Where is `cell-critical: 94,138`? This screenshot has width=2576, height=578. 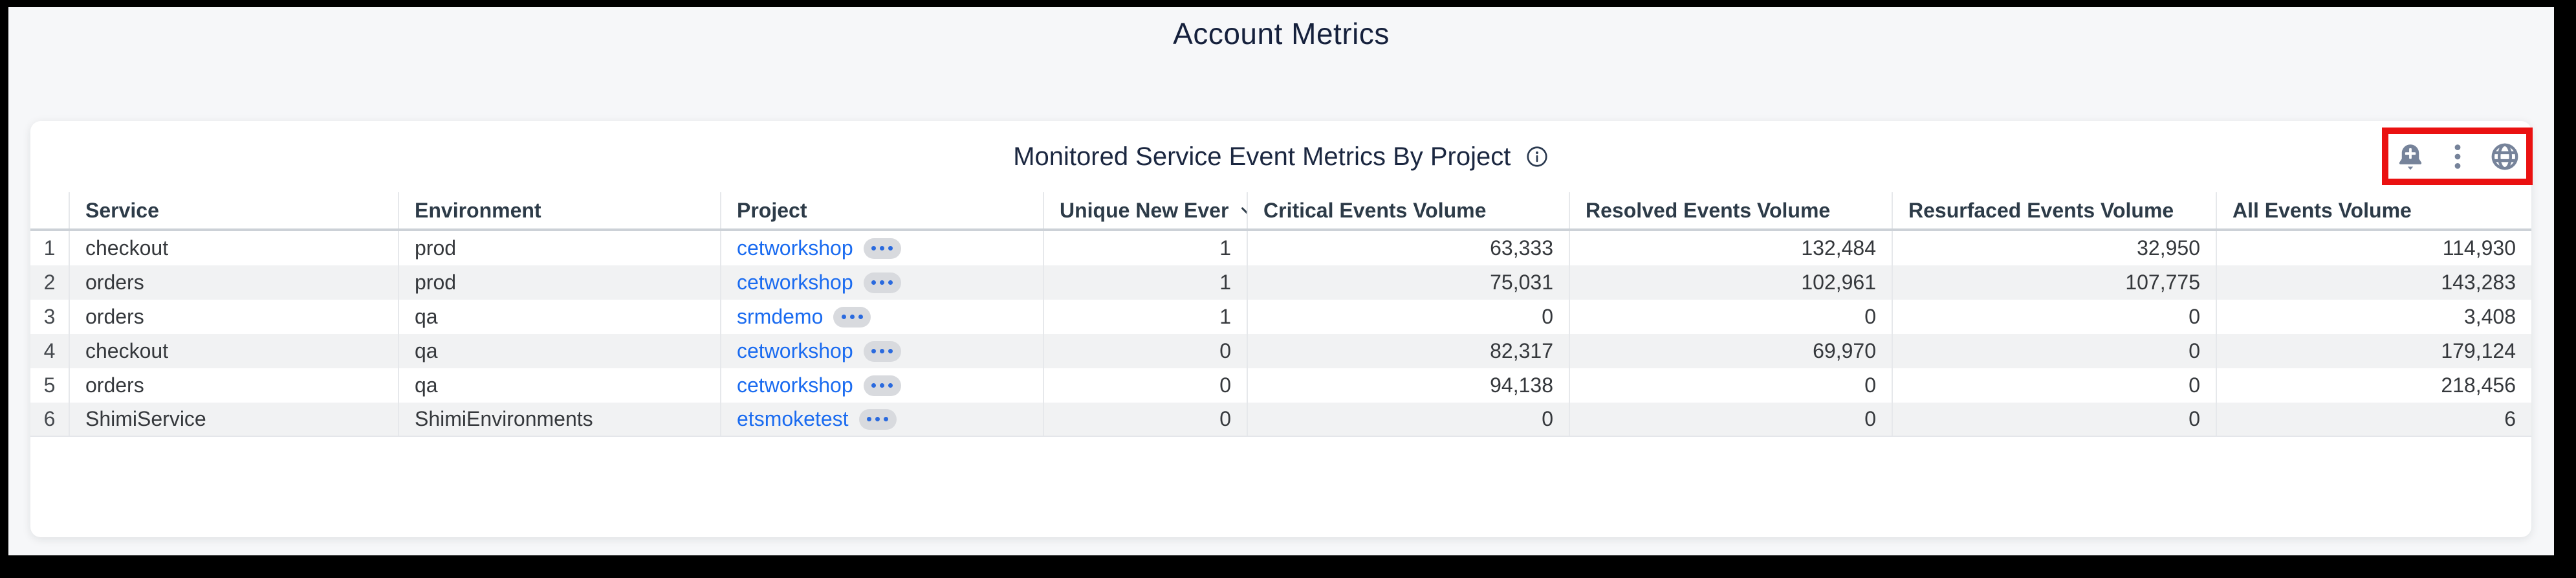 cell-critical: 94,138 is located at coordinates (1408, 385).